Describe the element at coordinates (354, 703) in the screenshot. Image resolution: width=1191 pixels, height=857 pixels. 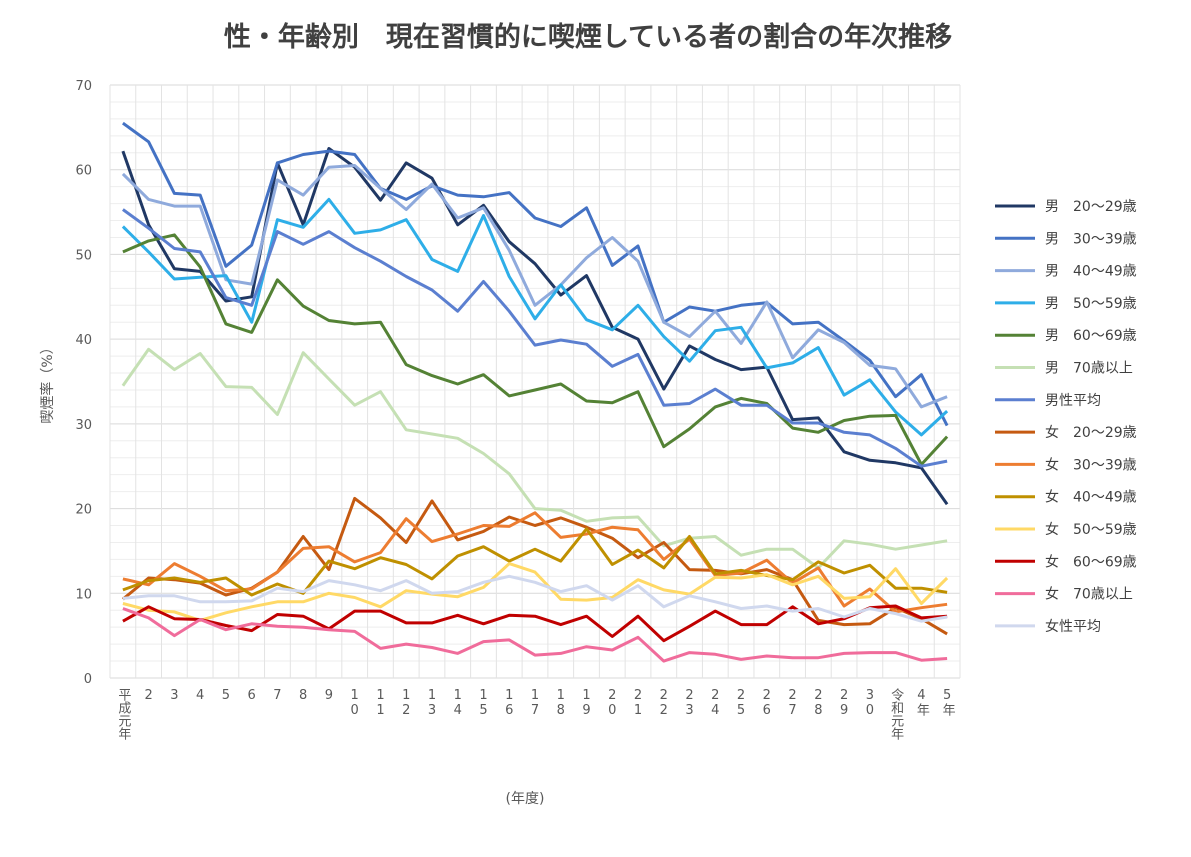
I see `x-tick-label: 10` at that location.